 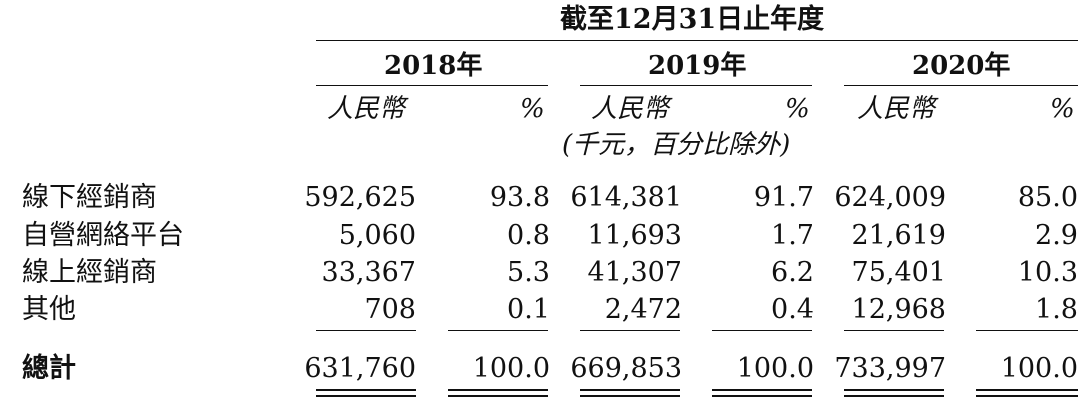 I want to click on table-cell: 5,060, so click(x=377, y=235).